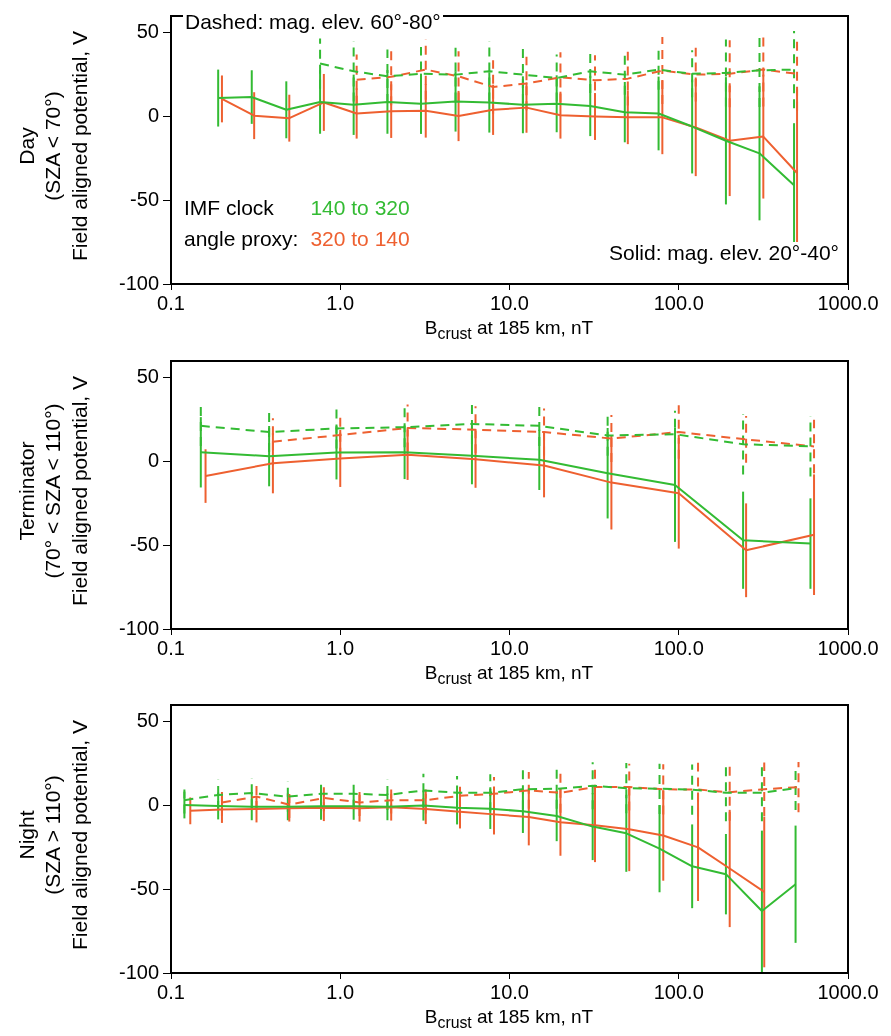 This screenshot has width=891, height=1036. Describe the element at coordinates (53, 835) in the screenshot. I see `text: (SZA > 110°)` at that location.